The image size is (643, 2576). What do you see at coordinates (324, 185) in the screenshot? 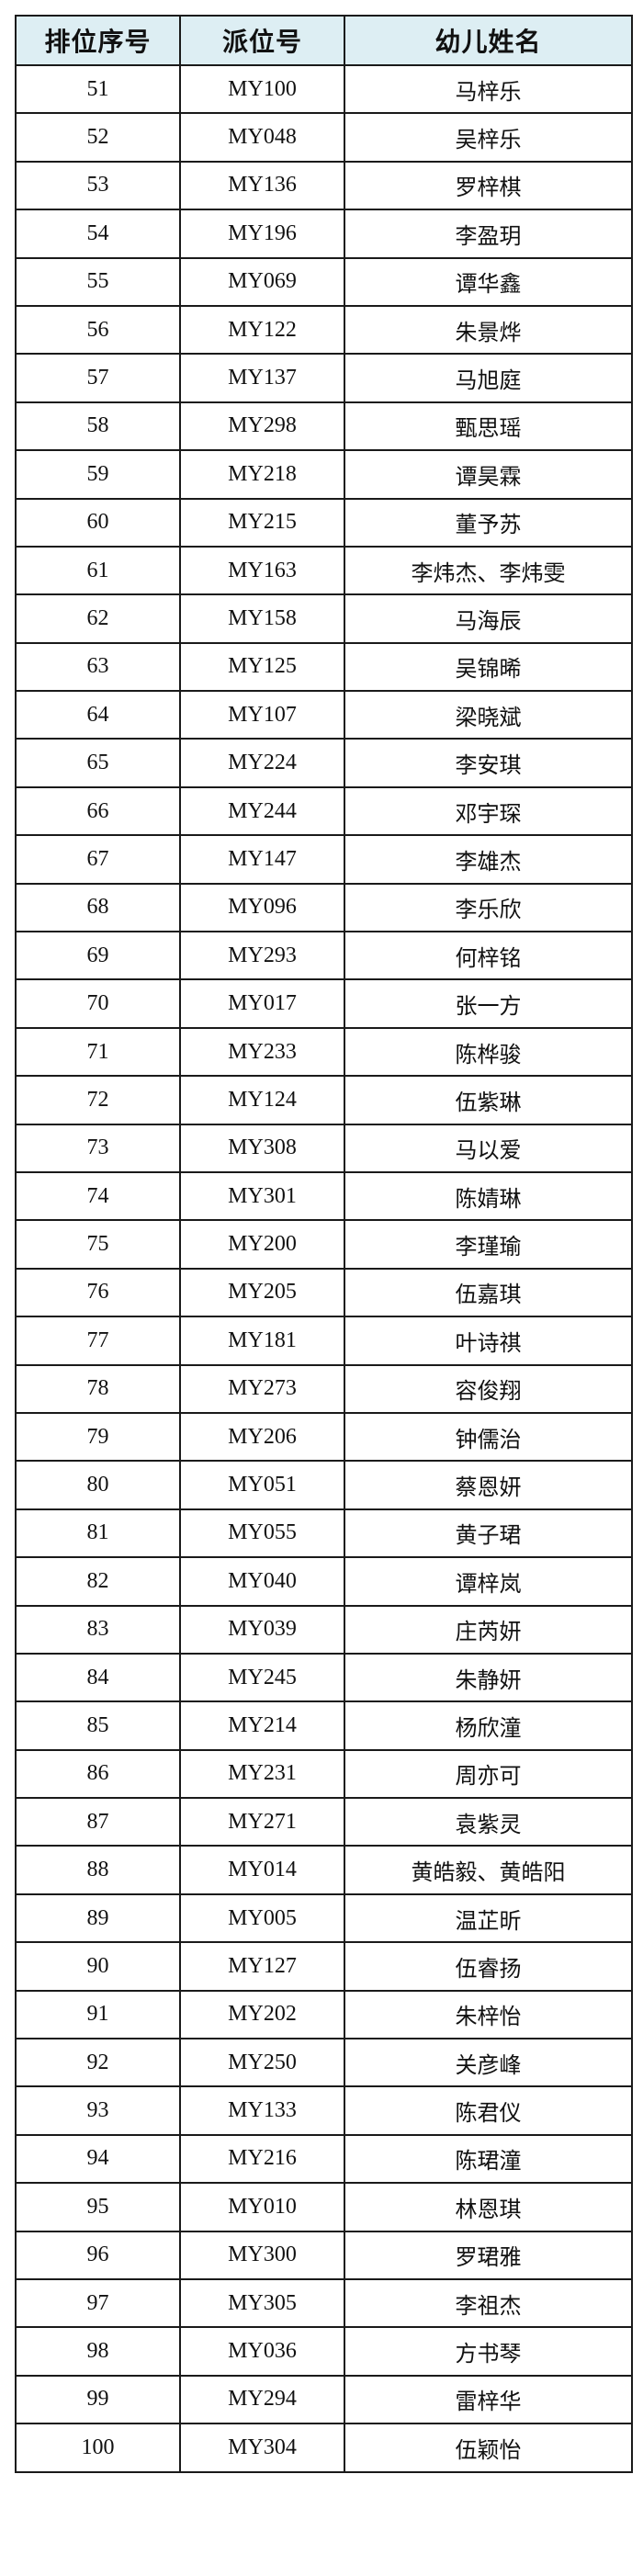
I see `table-row: 53 MY136 罗梓棋` at bounding box center [324, 185].